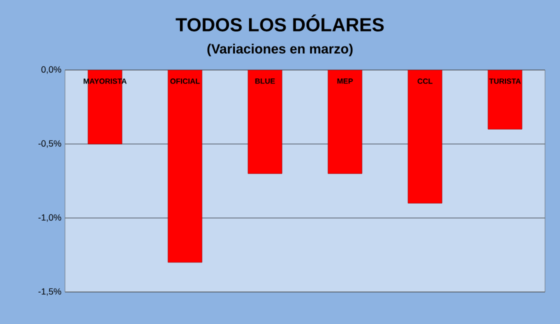 This screenshot has width=560, height=324. I want to click on chart-title: TODOS LOS DÓLARES, so click(280, 23).